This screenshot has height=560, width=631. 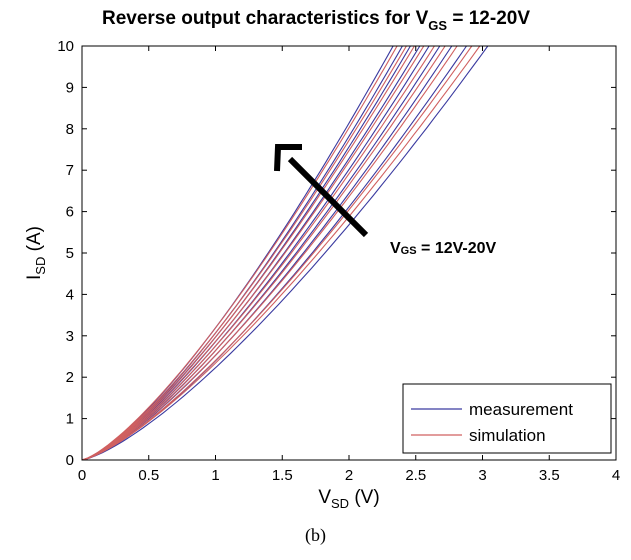 I want to click on chart-title-sub: GS, so click(x=437, y=25).